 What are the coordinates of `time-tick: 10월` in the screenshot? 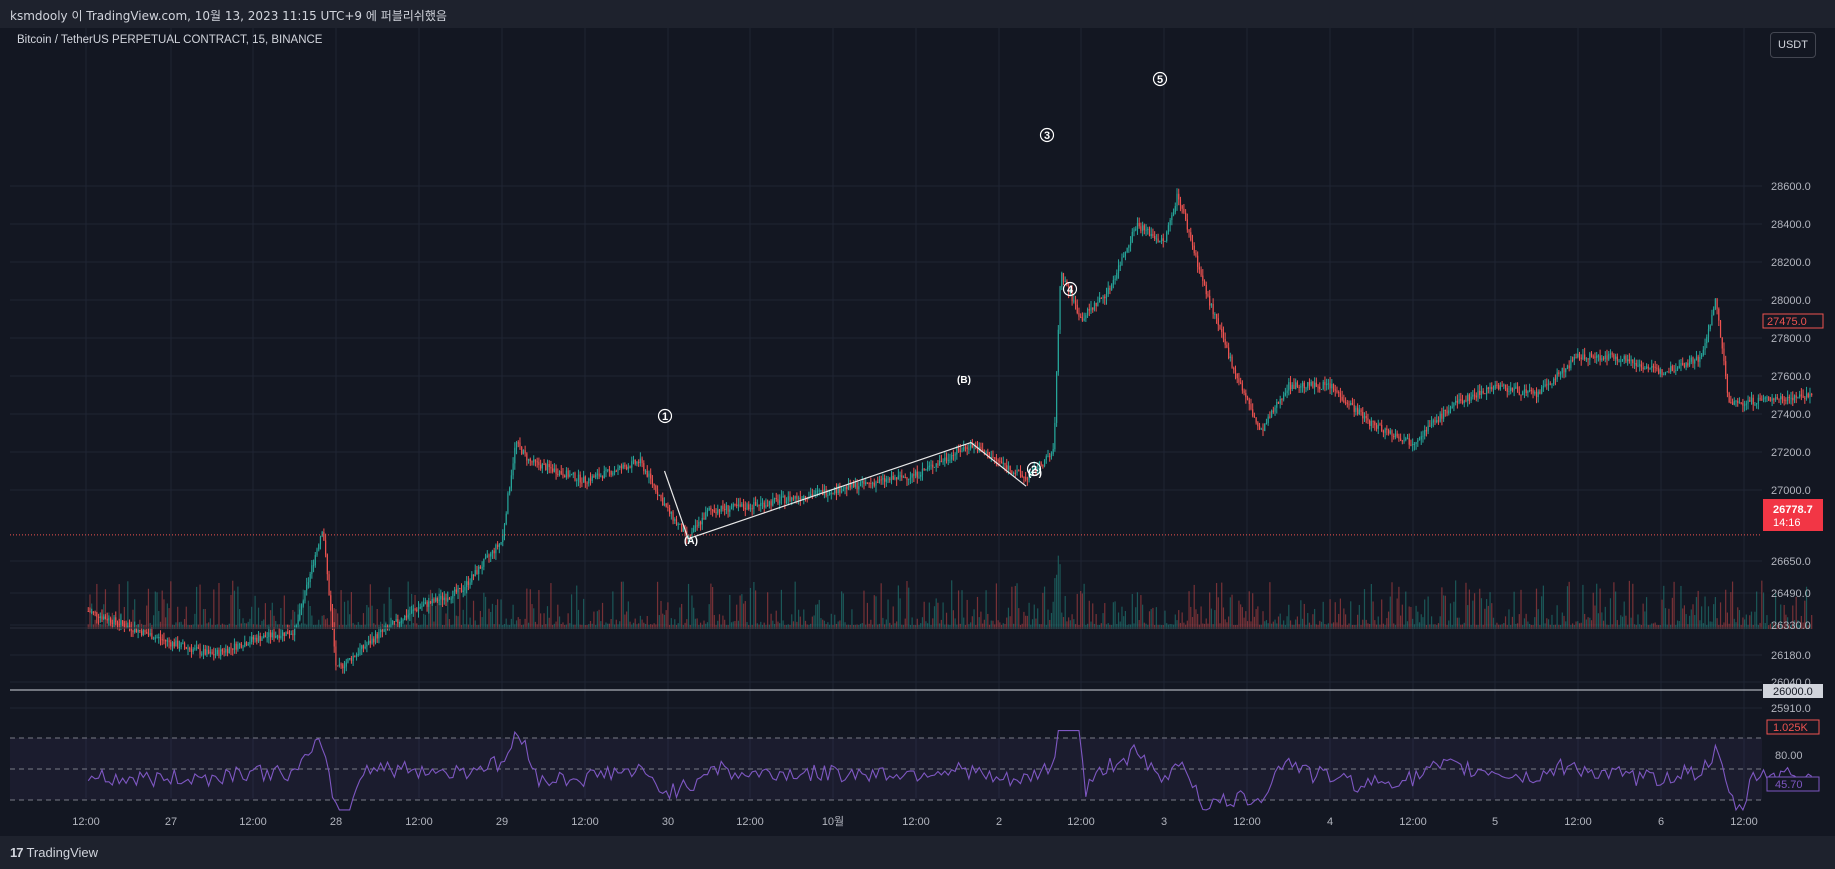 It's located at (833, 821).